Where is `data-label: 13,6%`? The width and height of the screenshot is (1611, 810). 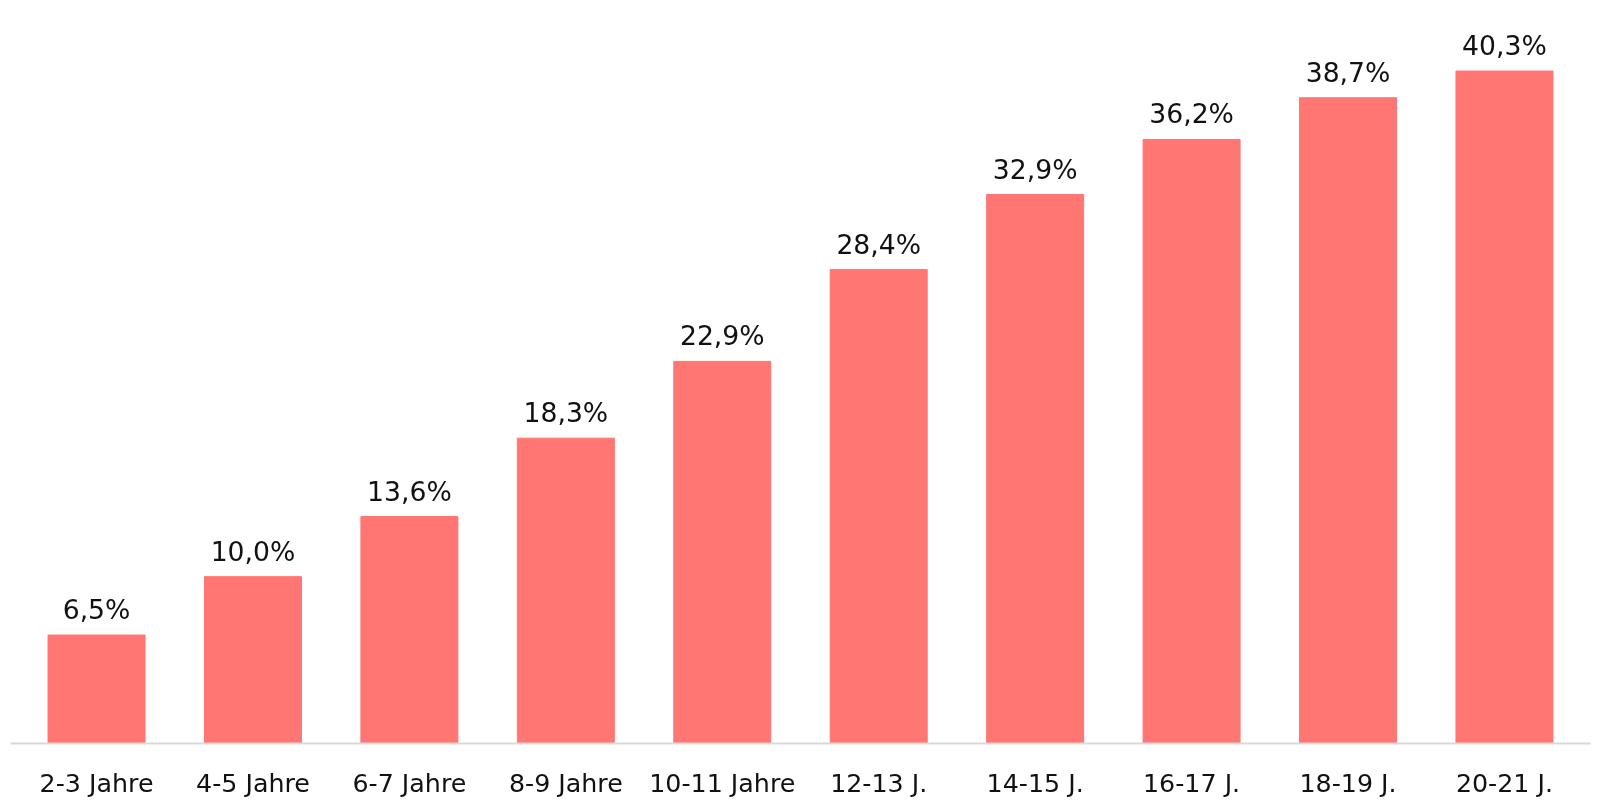 data-label: 13,6% is located at coordinates (409, 491).